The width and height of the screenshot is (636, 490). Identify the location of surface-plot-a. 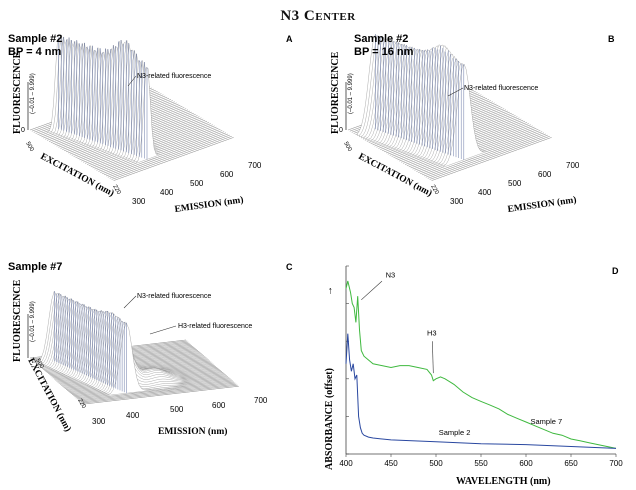
(131, 107).